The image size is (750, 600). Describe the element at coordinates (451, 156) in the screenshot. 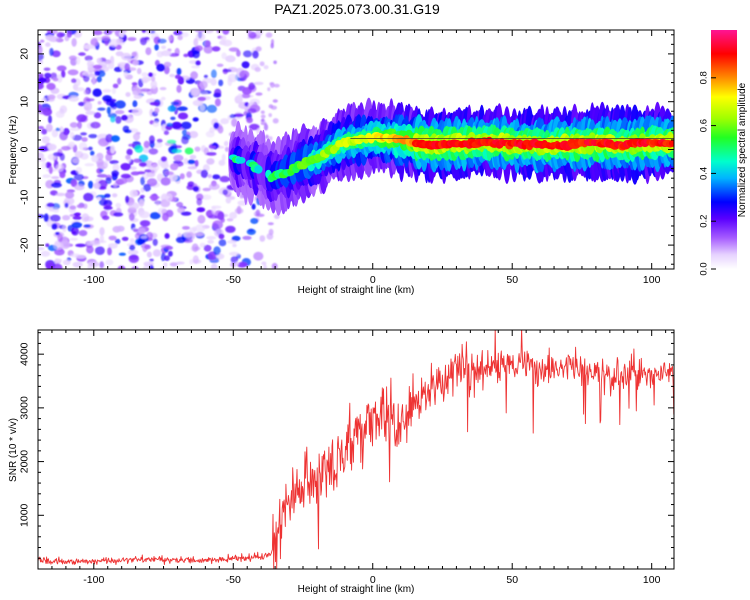

I see `spectrogram-ridge` at that location.